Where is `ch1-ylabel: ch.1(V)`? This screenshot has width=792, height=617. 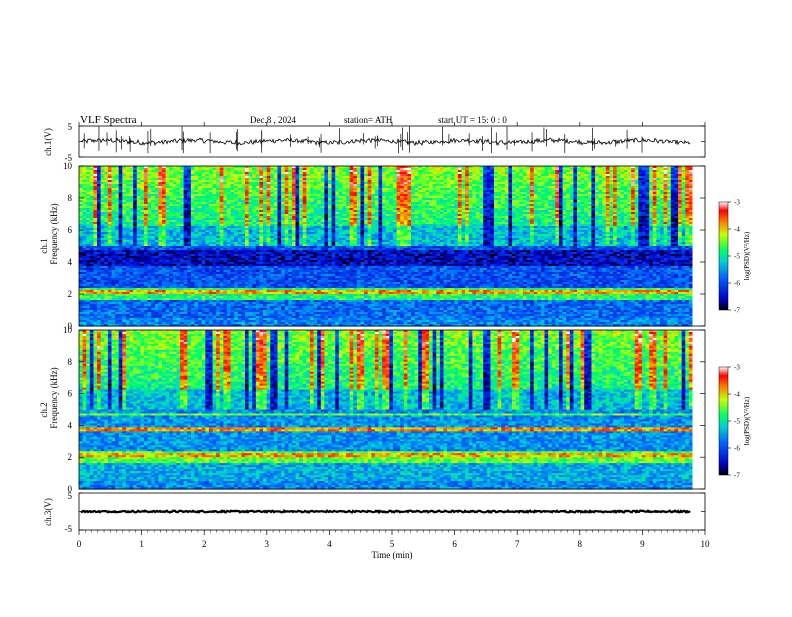
ch1-ylabel: ch.1(V) is located at coordinates (48, 142).